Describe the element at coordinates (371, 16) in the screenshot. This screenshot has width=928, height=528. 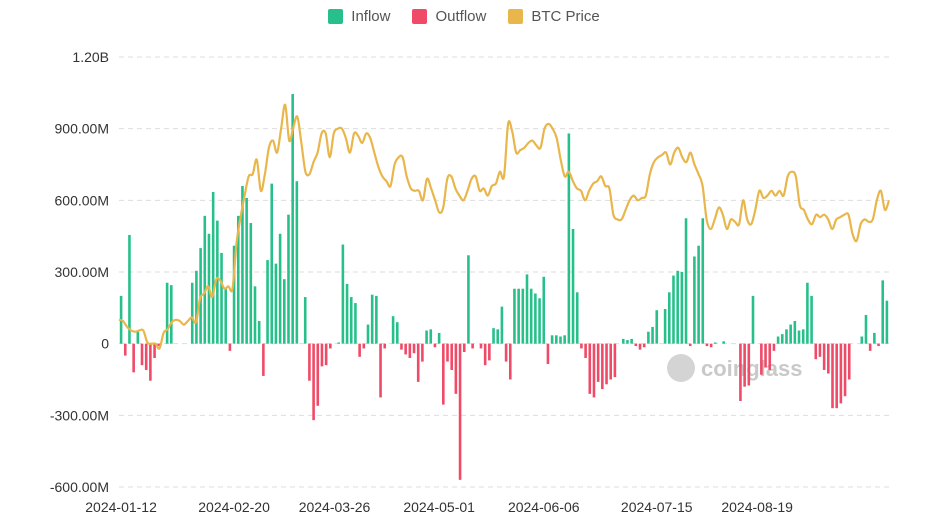
I see `legend-label-inflow: Inflow` at that location.